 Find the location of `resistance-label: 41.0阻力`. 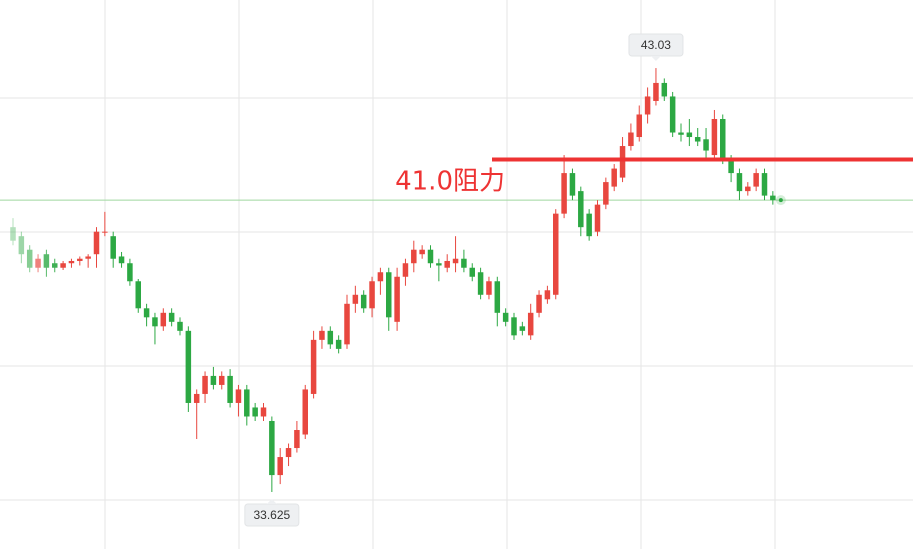

resistance-label: 41.0阻力 is located at coordinates (450, 182).